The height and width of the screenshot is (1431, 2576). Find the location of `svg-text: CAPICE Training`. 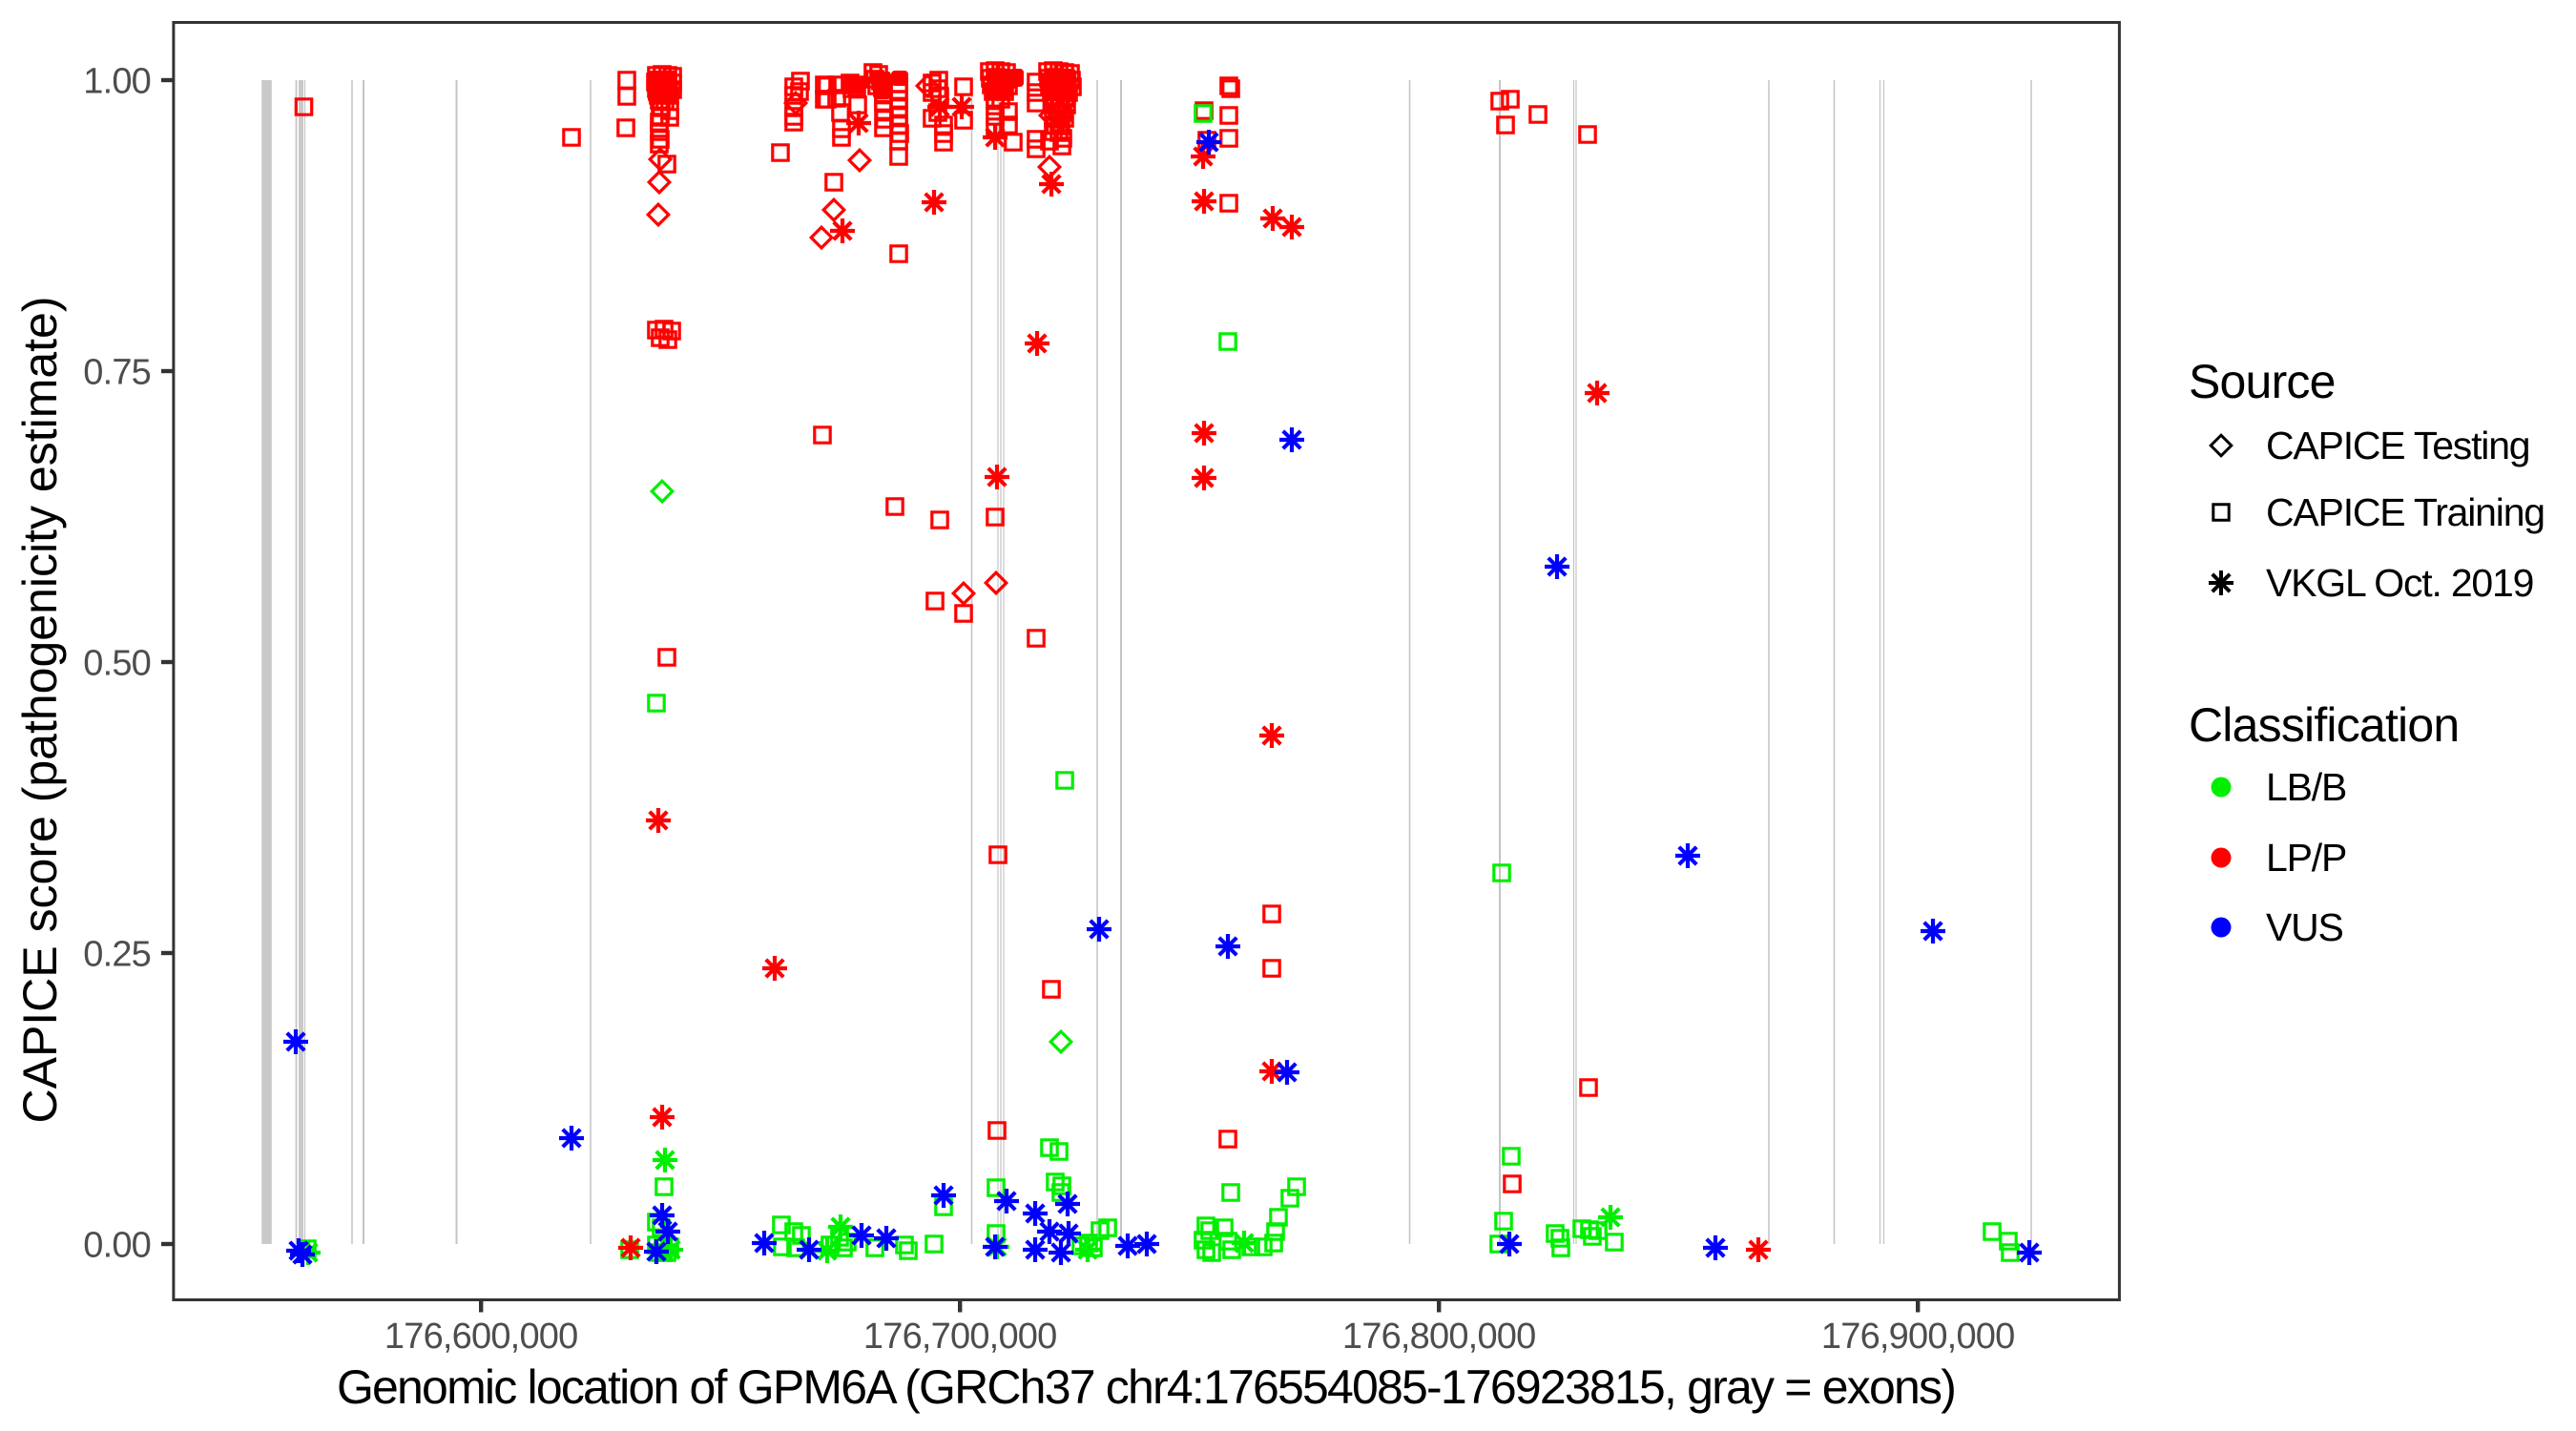

svg-text: CAPICE Training is located at coordinates (2405, 512).